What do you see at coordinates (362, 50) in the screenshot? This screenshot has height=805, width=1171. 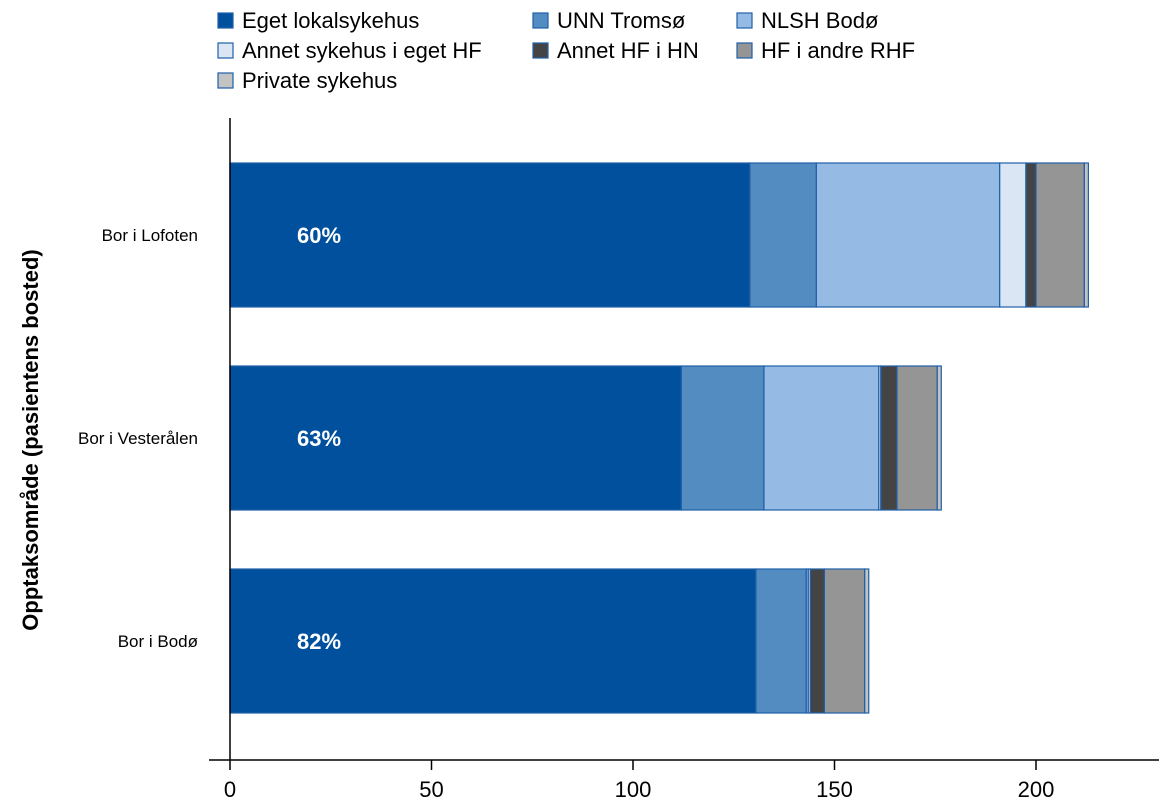 I see `legend-label: Annet sykehus i eget HF` at bounding box center [362, 50].